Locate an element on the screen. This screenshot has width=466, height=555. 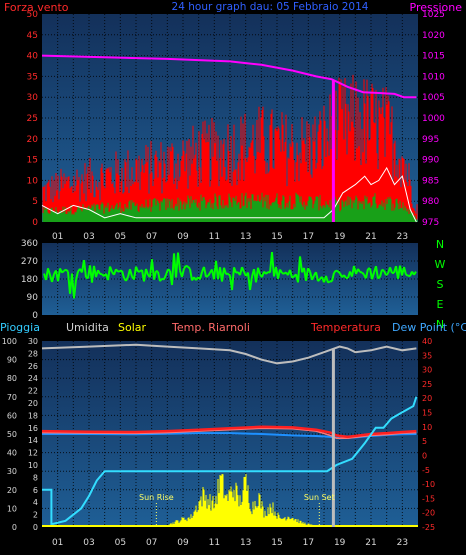
rain-tick-label: 30 is located at coordinates (33, 341).